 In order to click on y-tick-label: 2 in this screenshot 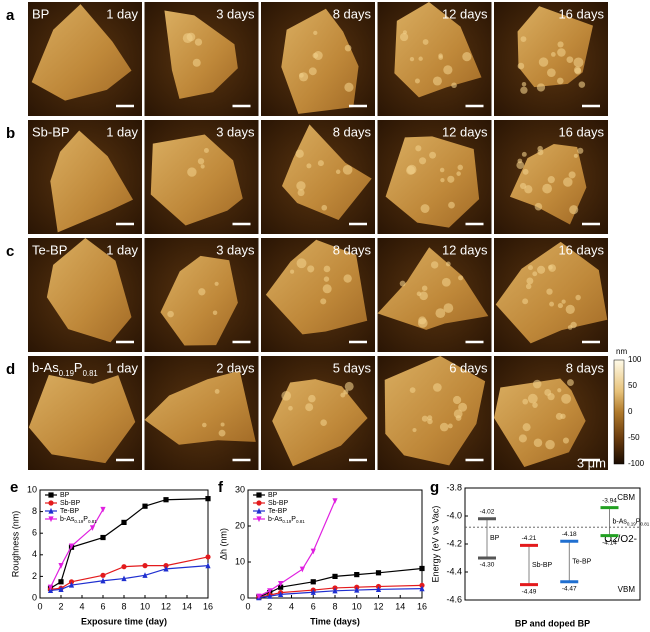, I will do `click(34, 576)`.